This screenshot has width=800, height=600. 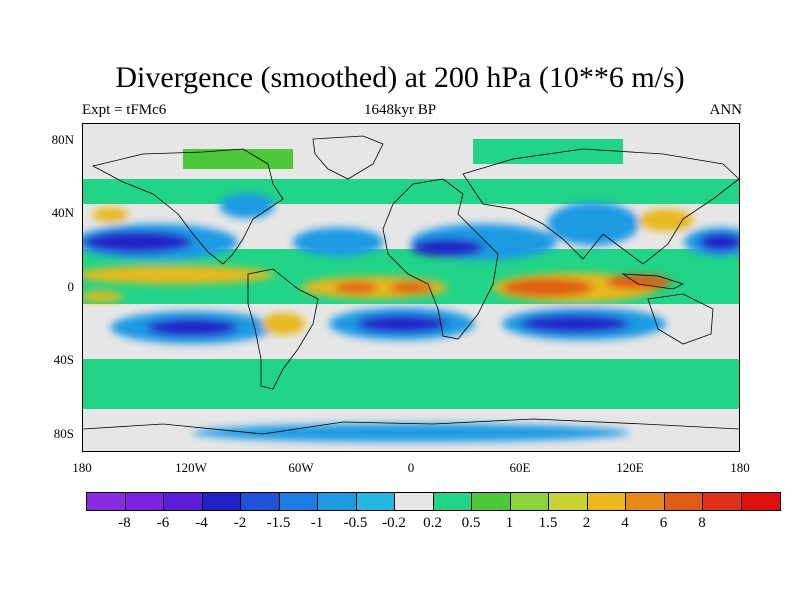 I want to click on colorbar-label: -6, so click(x=163, y=523).